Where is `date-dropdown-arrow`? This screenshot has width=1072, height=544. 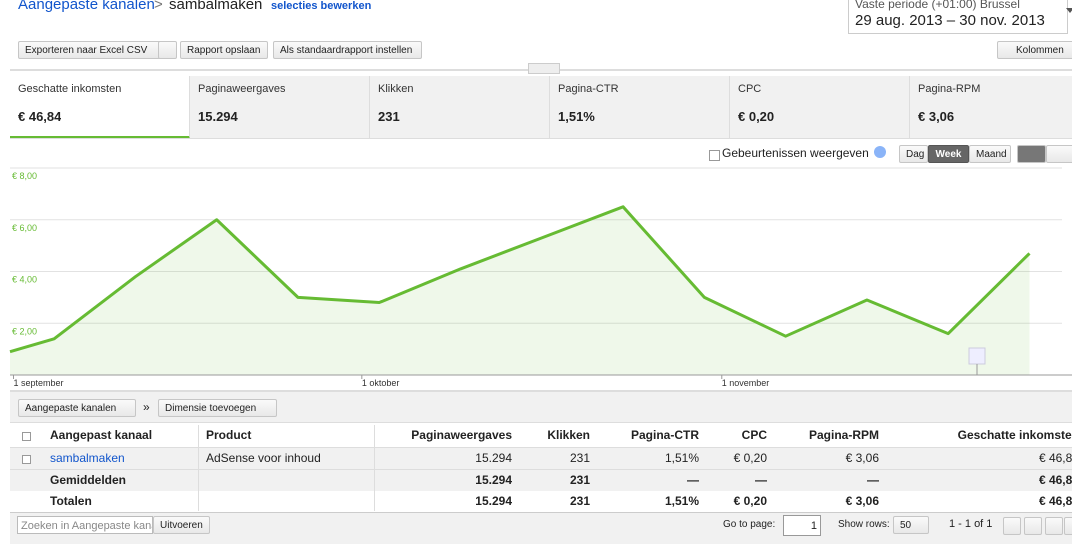 date-dropdown-arrow is located at coordinates (1069, 10).